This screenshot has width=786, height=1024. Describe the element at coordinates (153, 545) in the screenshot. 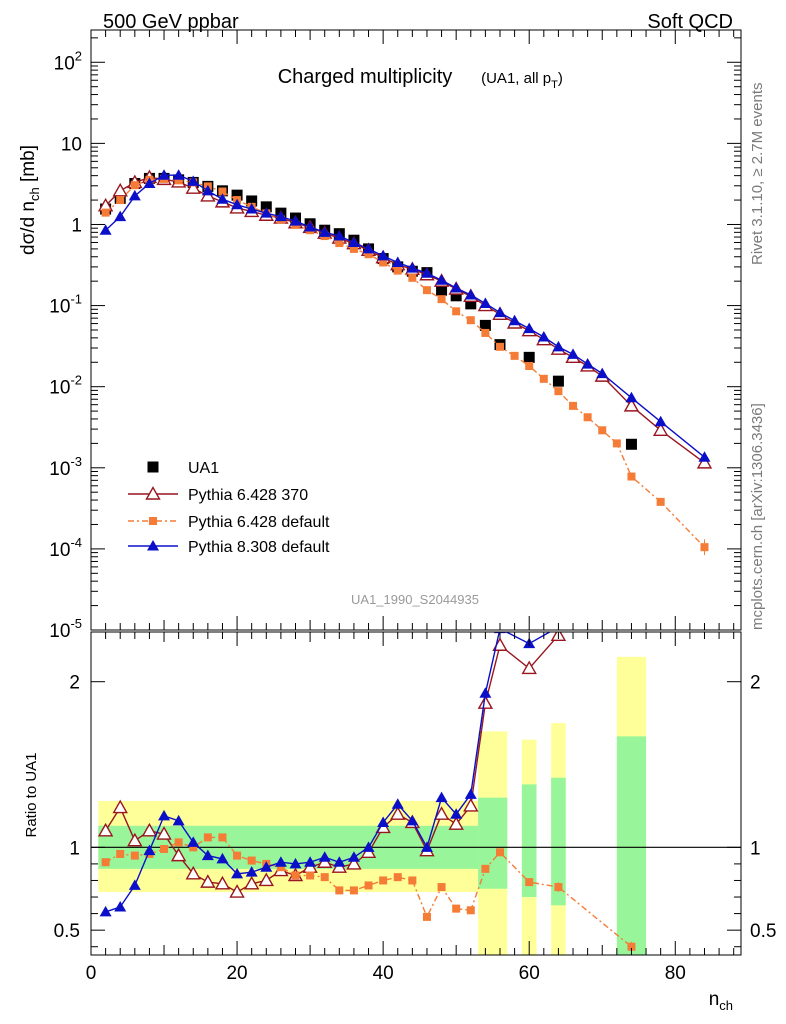

I see `legend-marker` at that location.